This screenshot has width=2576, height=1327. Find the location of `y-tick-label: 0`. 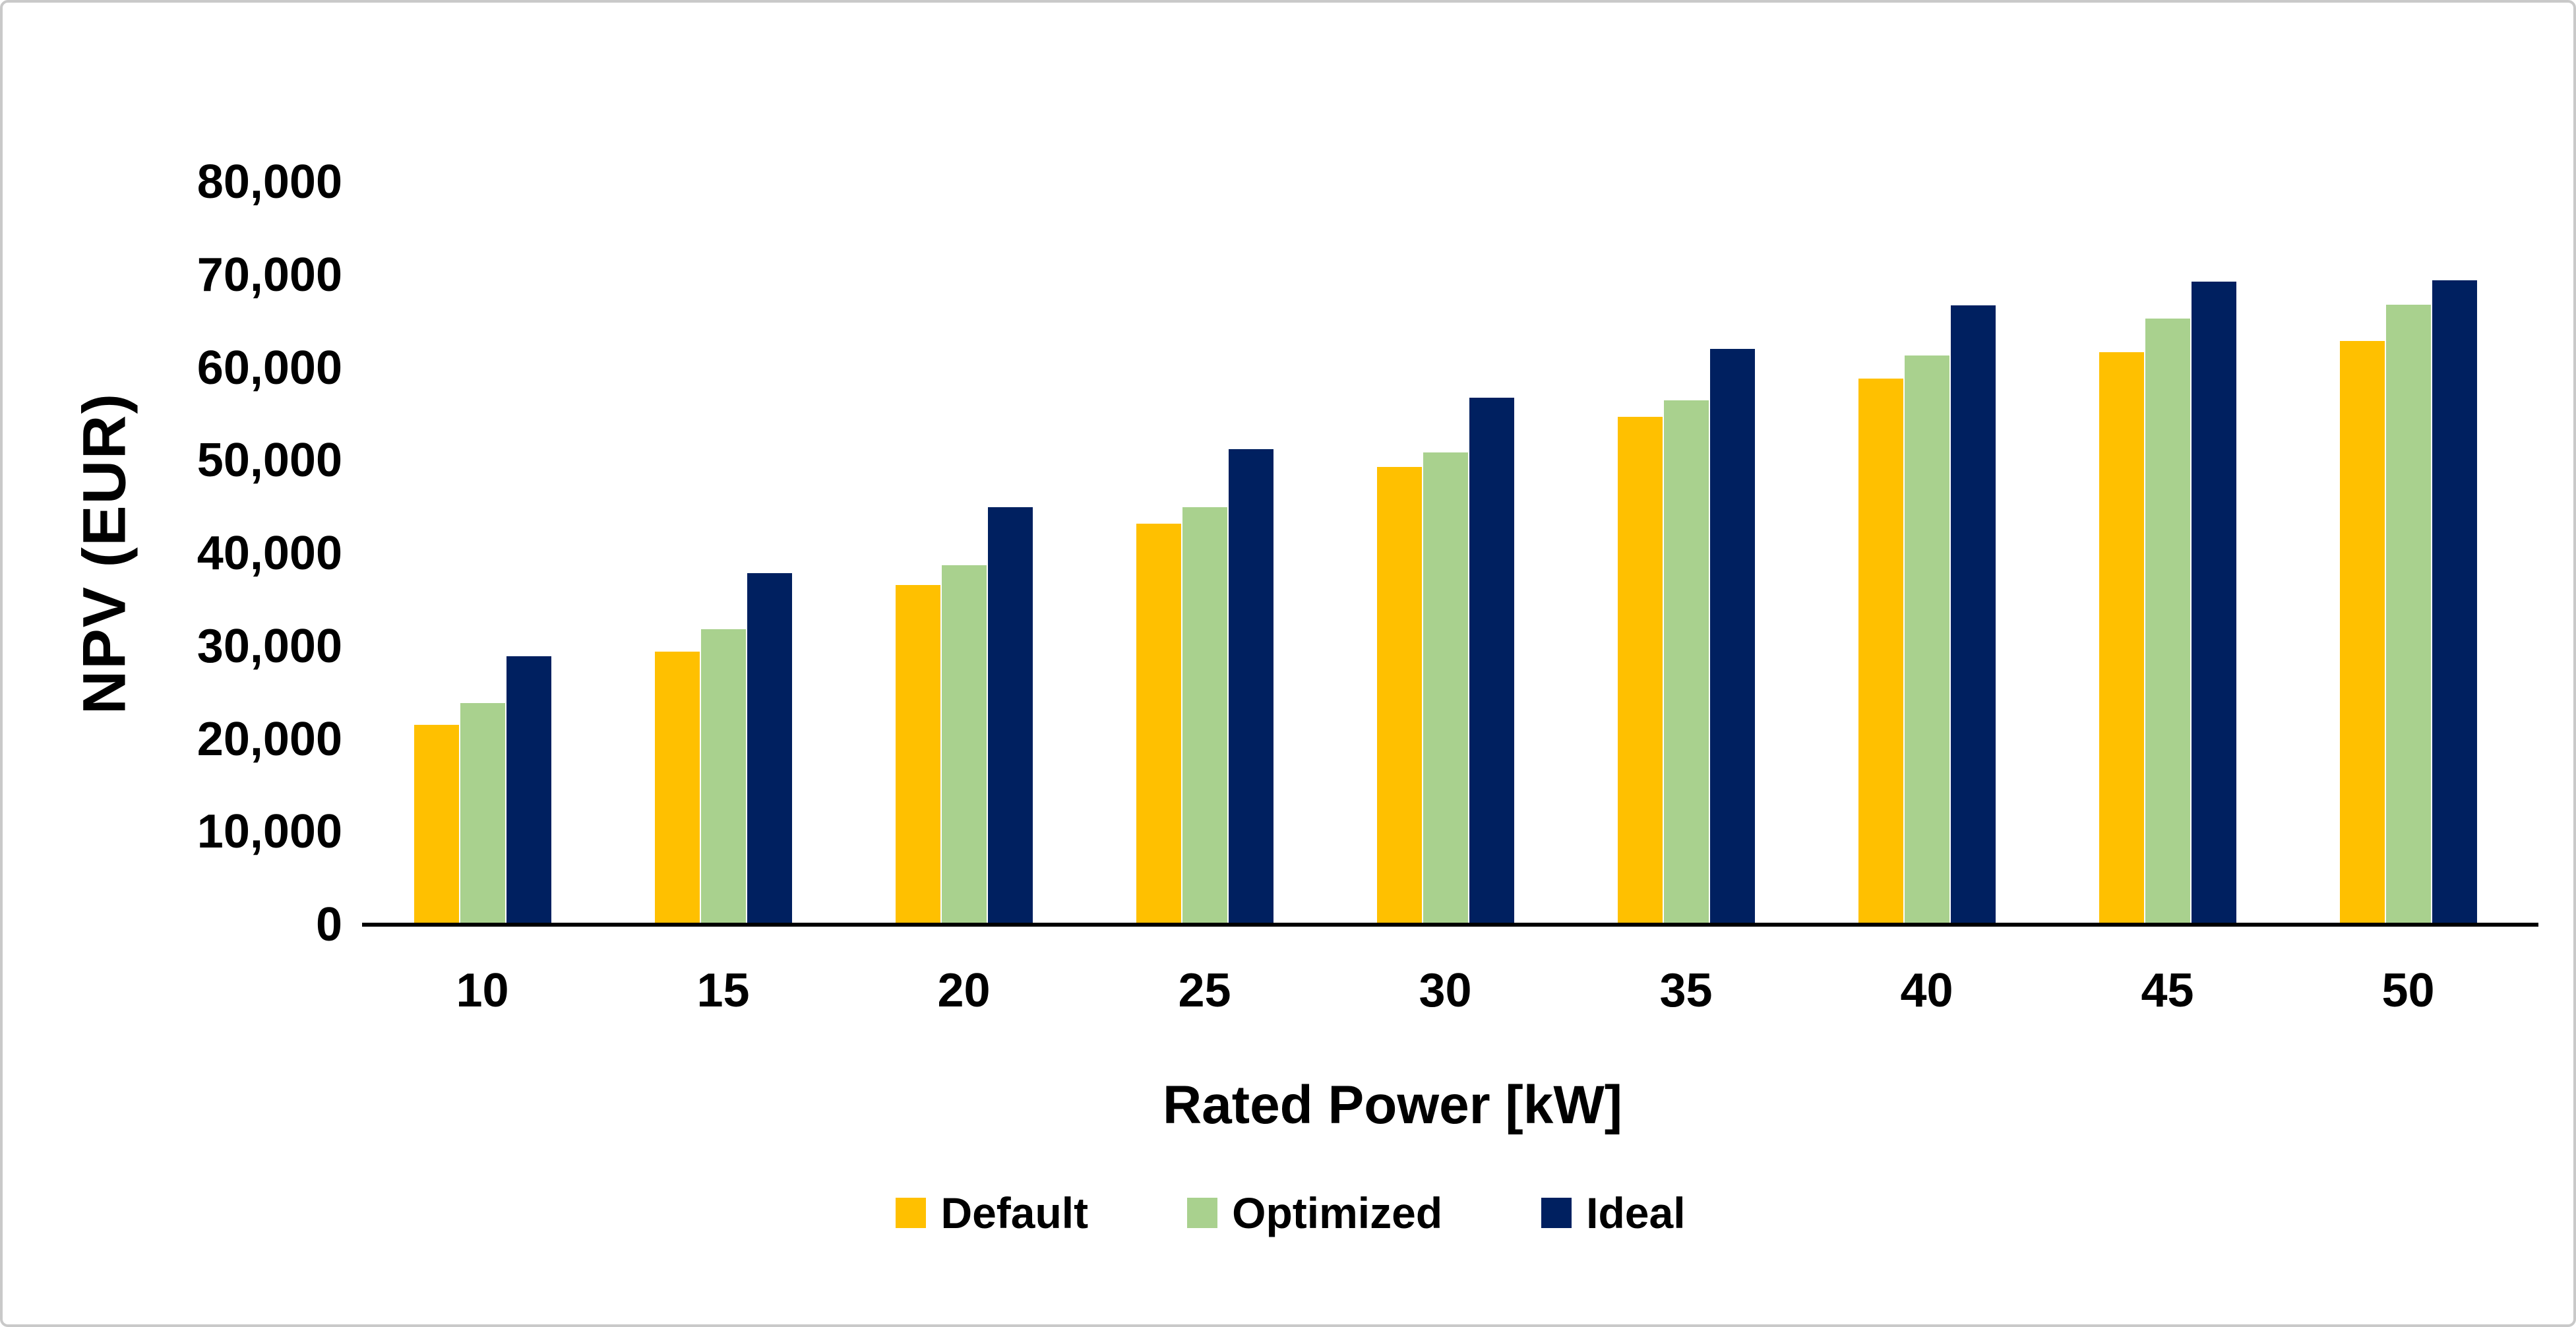

y-tick-label: 0 is located at coordinates (328, 924).